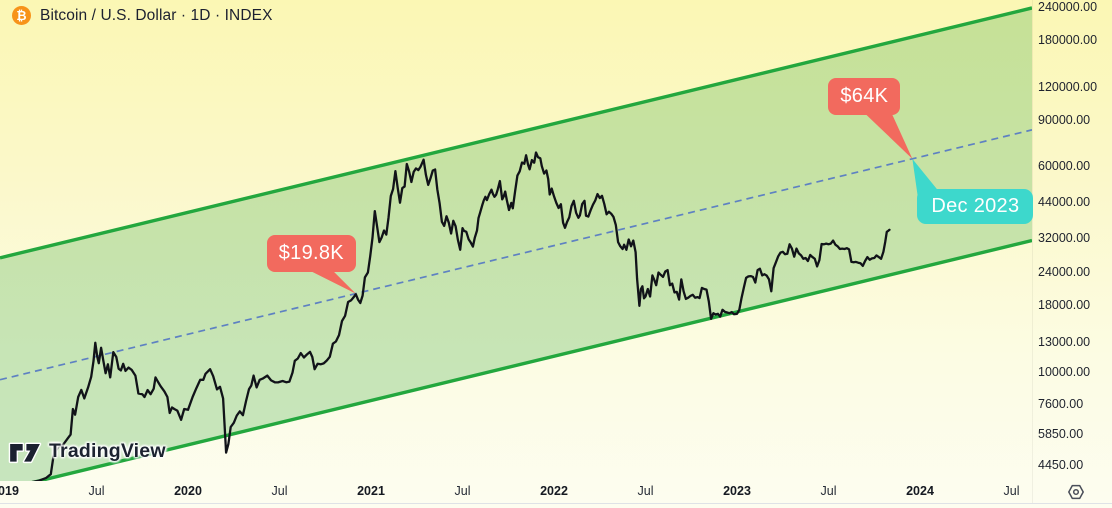 Image resolution: width=1112 pixels, height=508 pixels. What do you see at coordinates (1064, 304) in the screenshot?
I see `price-axis-label: 18000.00` at bounding box center [1064, 304].